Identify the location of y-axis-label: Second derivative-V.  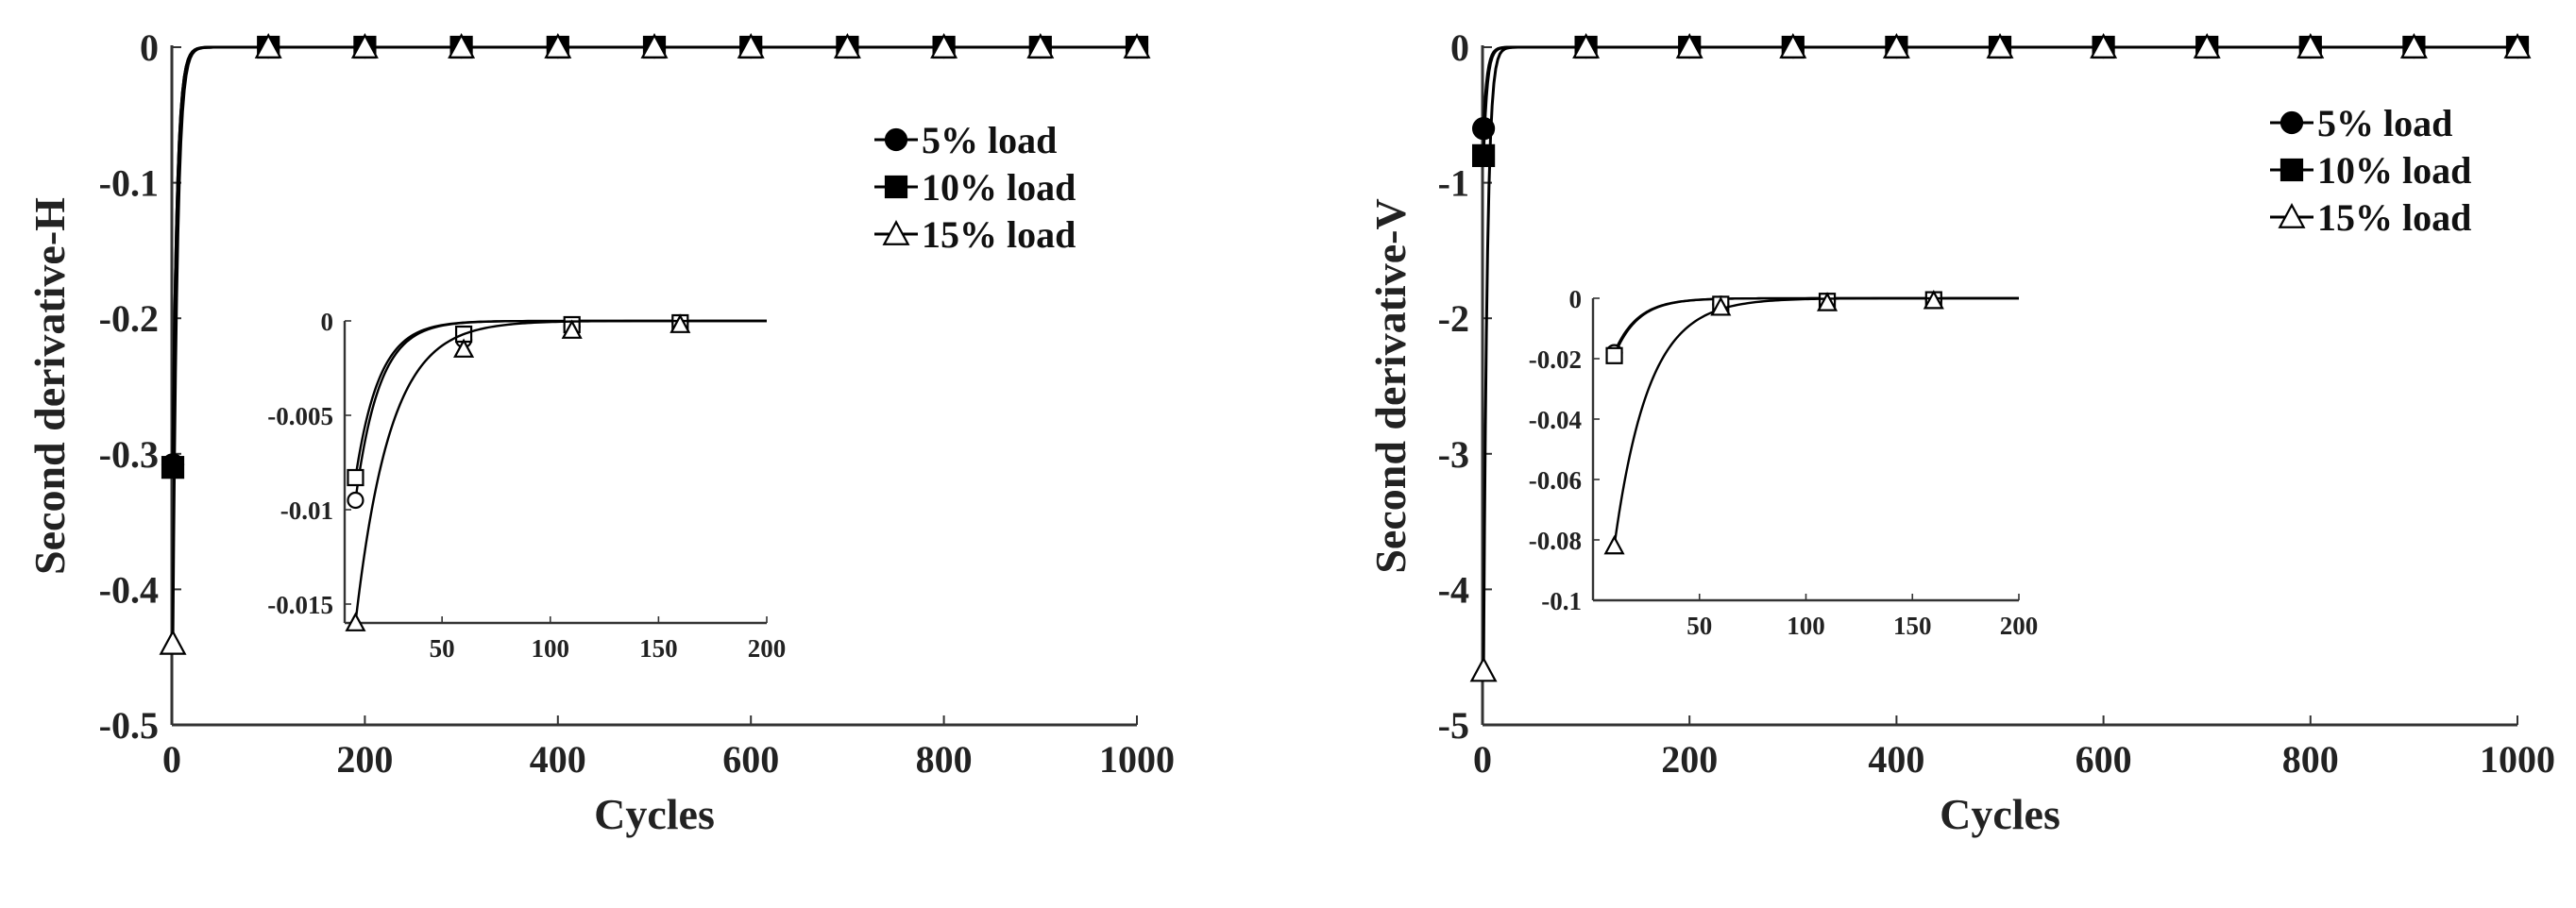
(1390, 385).